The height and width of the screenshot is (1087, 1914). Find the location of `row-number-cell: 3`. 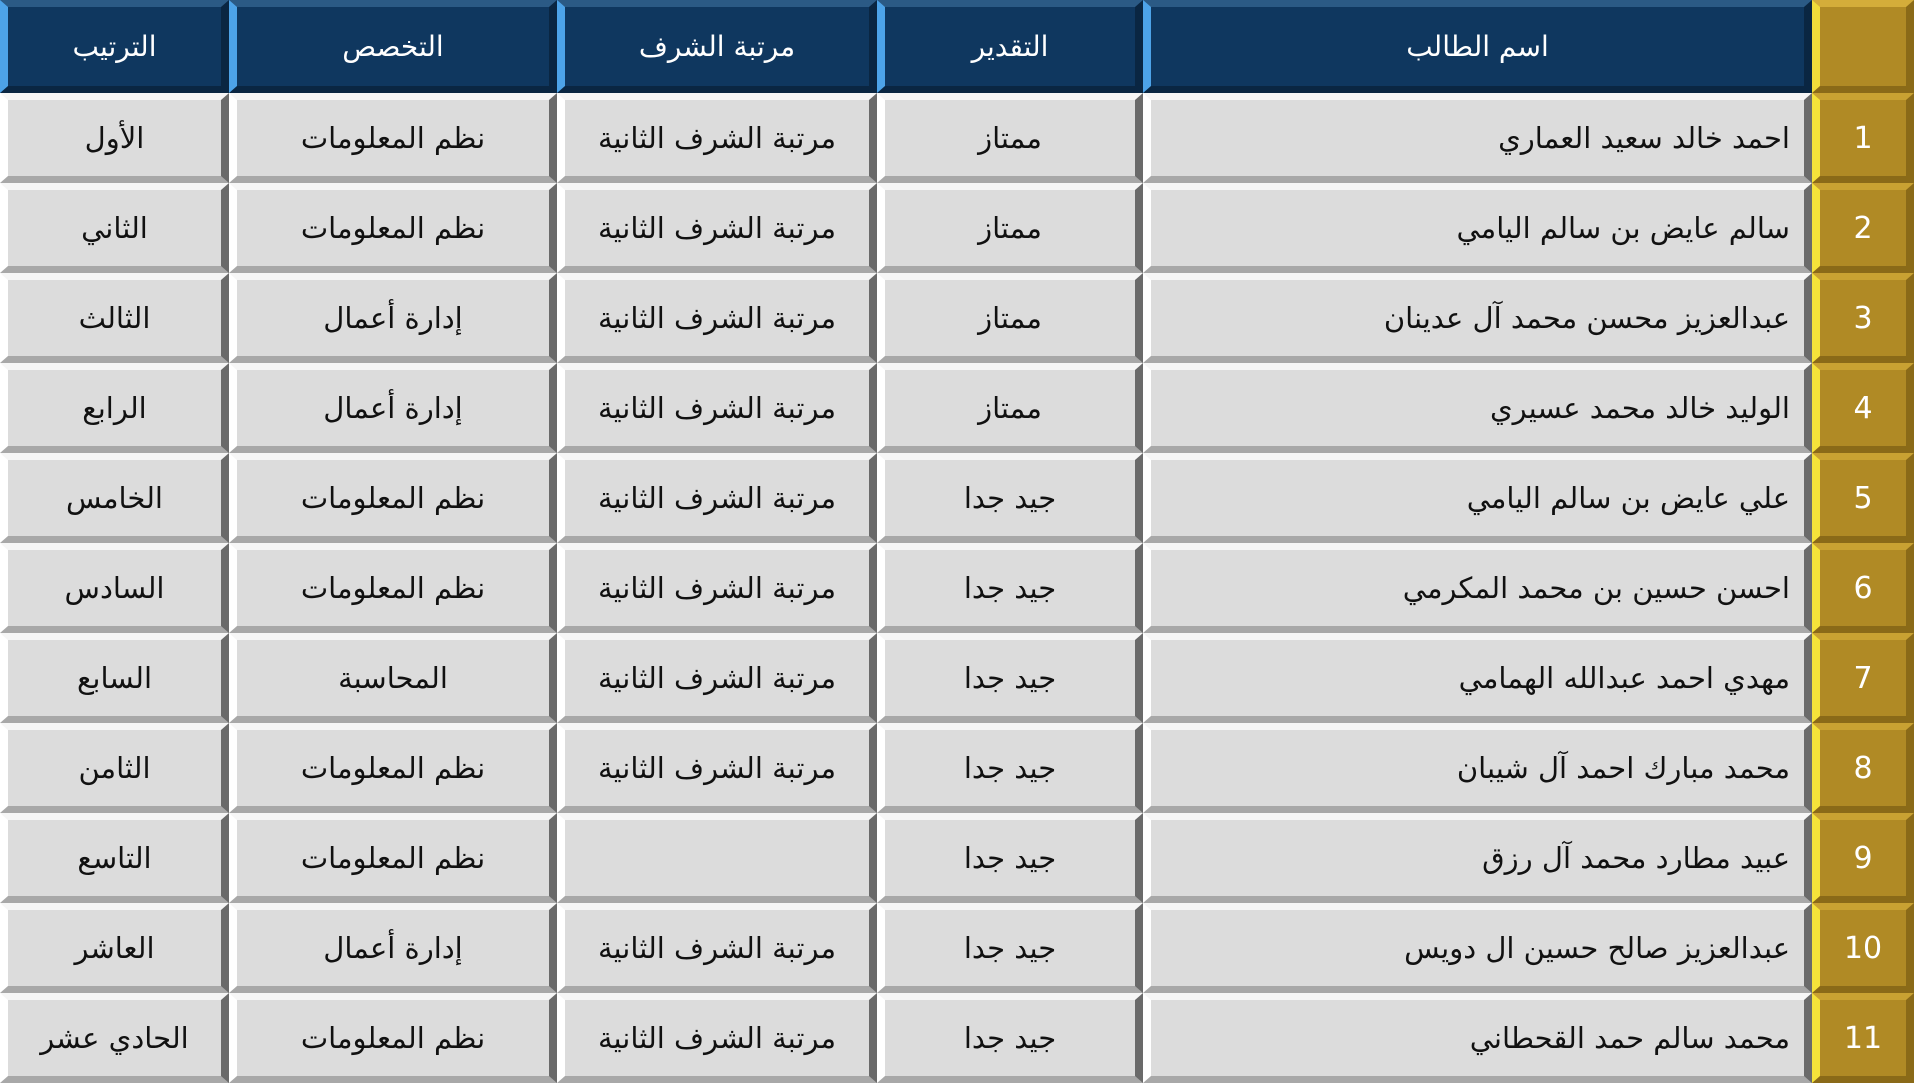

row-number-cell: 3 is located at coordinates (1863, 318).